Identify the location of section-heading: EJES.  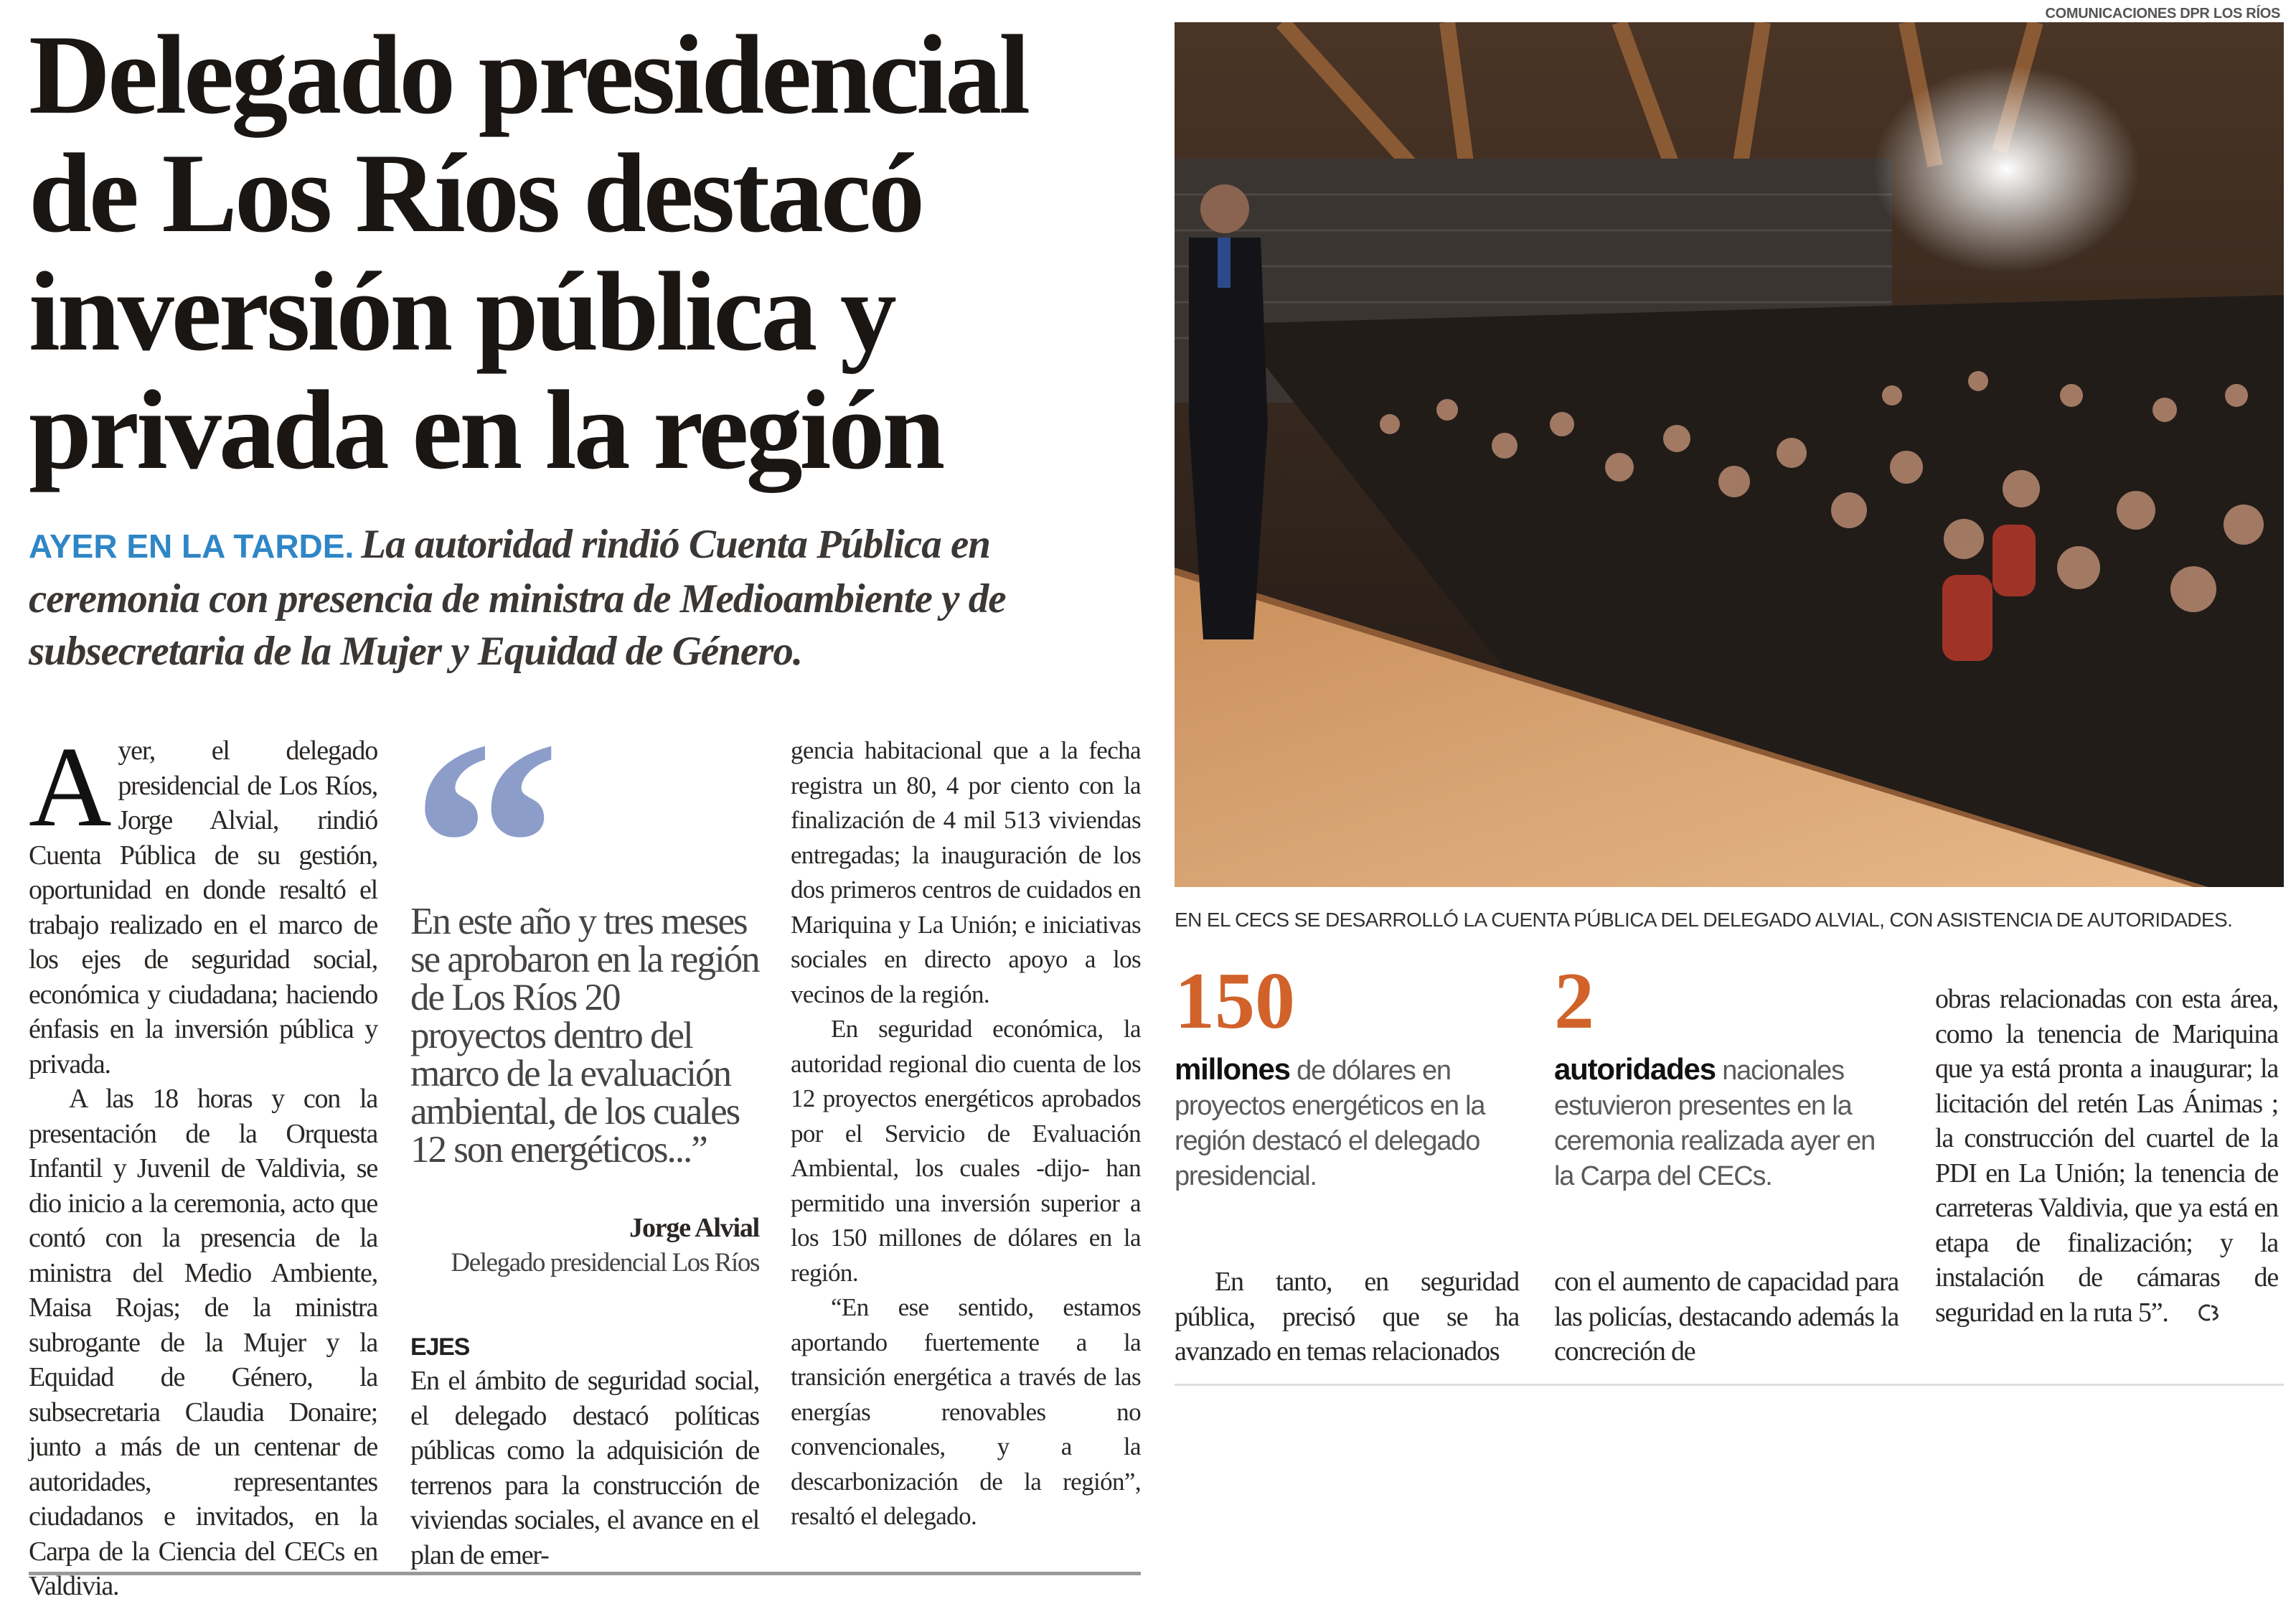
(440, 1347).